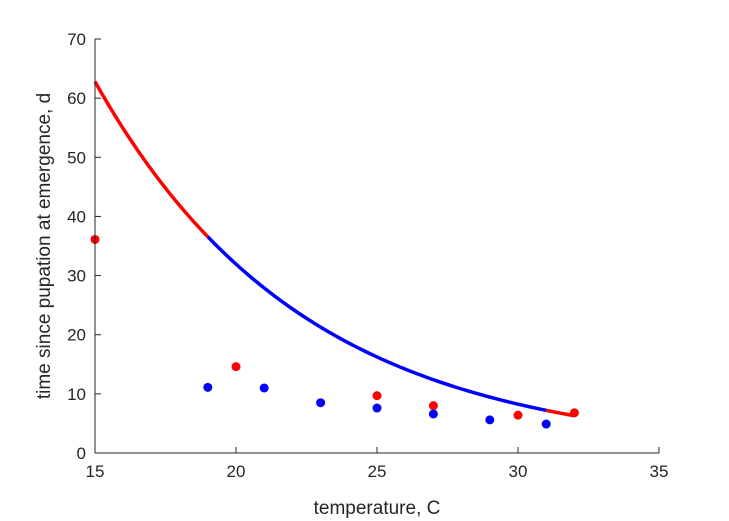 This screenshot has width=729, height=521. What do you see at coordinates (76, 157) in the screenshot?
I see `y-tick-label: 50` at bounding box center [76, 157].